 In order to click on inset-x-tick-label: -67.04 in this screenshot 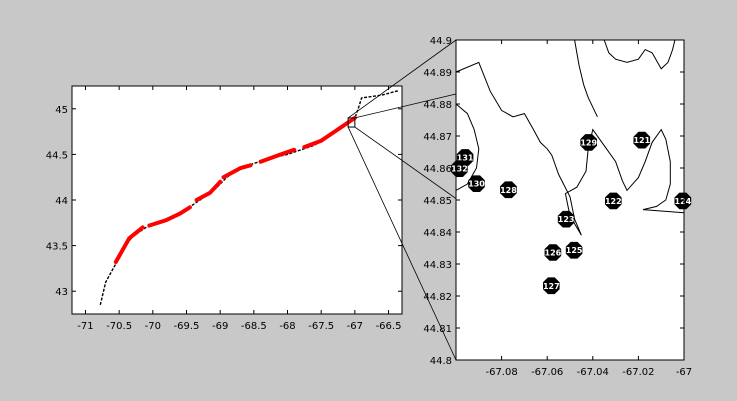, I will do `click(593, 372)`.